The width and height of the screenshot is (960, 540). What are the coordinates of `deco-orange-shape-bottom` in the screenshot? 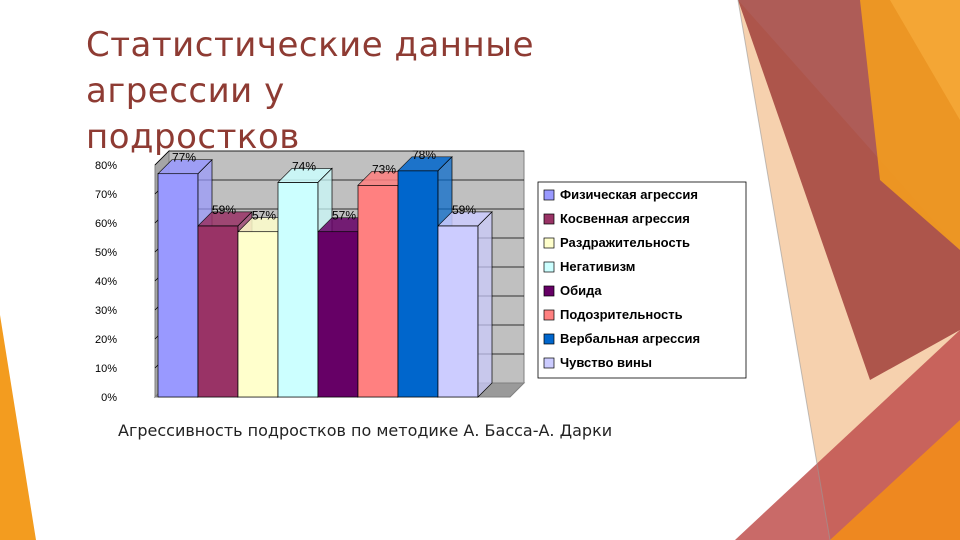 It's located at (895, 480).